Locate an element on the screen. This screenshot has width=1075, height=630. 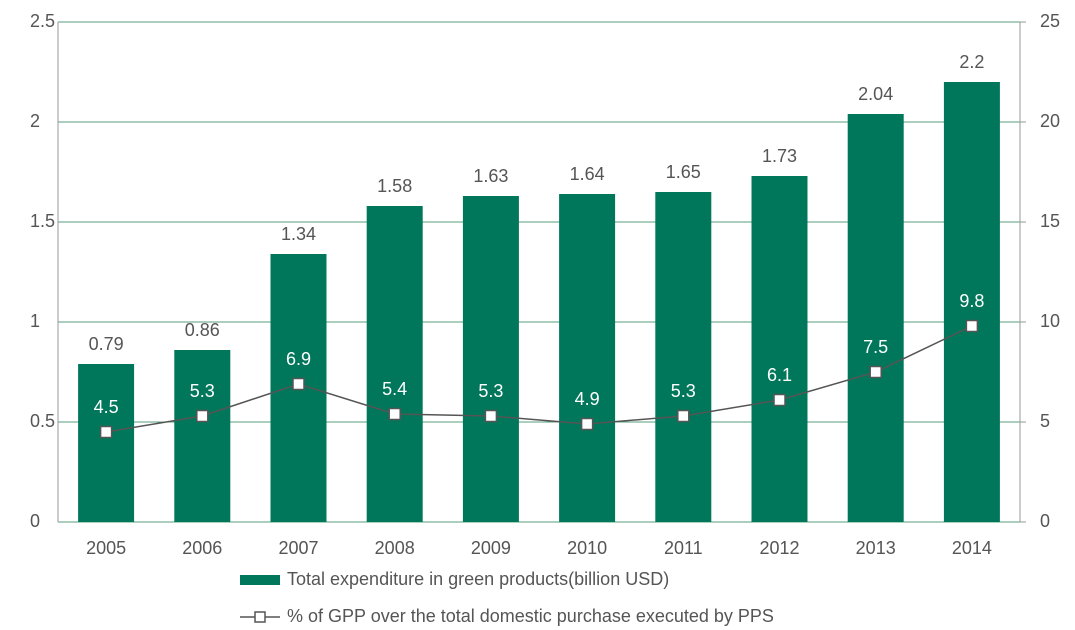
x-tick-label: 2009 is located at coordinates (491, 548).